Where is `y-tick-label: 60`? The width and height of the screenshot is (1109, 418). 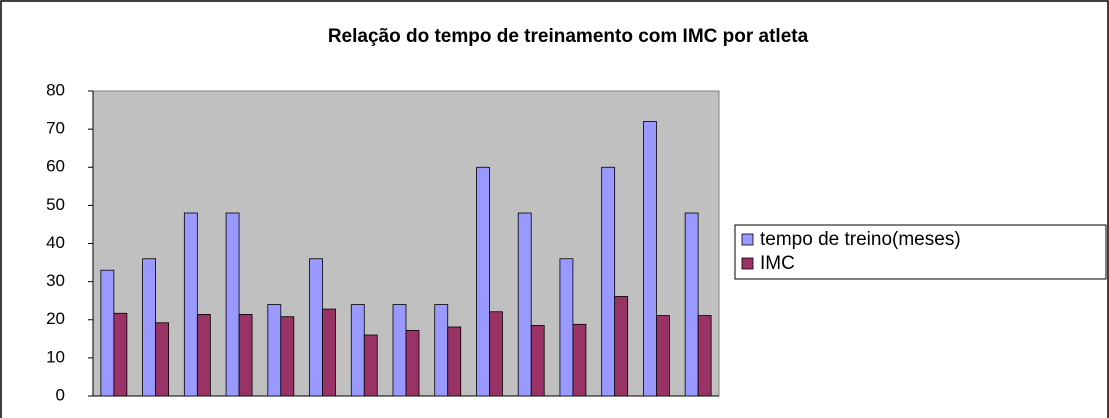
y-tick-label: 60 is located at coordinates (55, 166).